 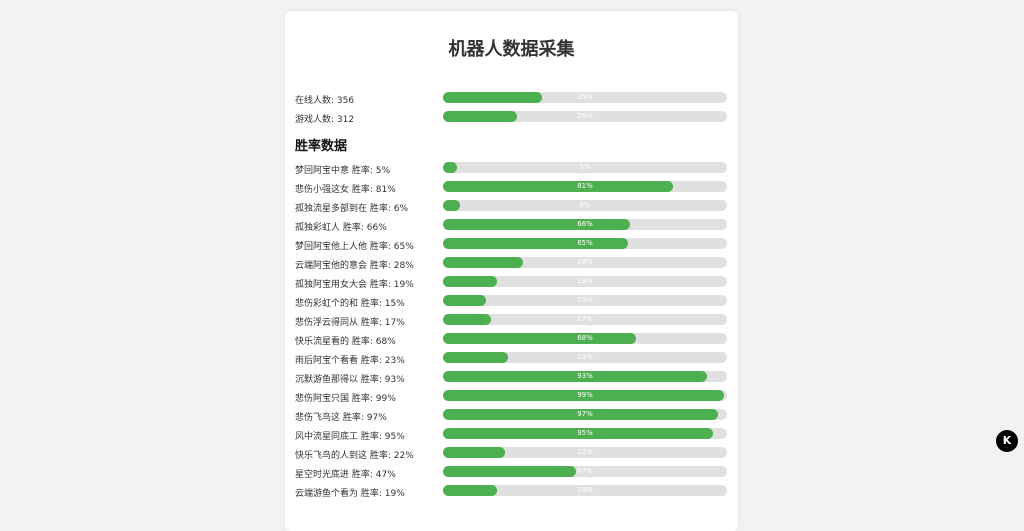 I want to click on progress-track: 15%, so click(x=585, y=300).